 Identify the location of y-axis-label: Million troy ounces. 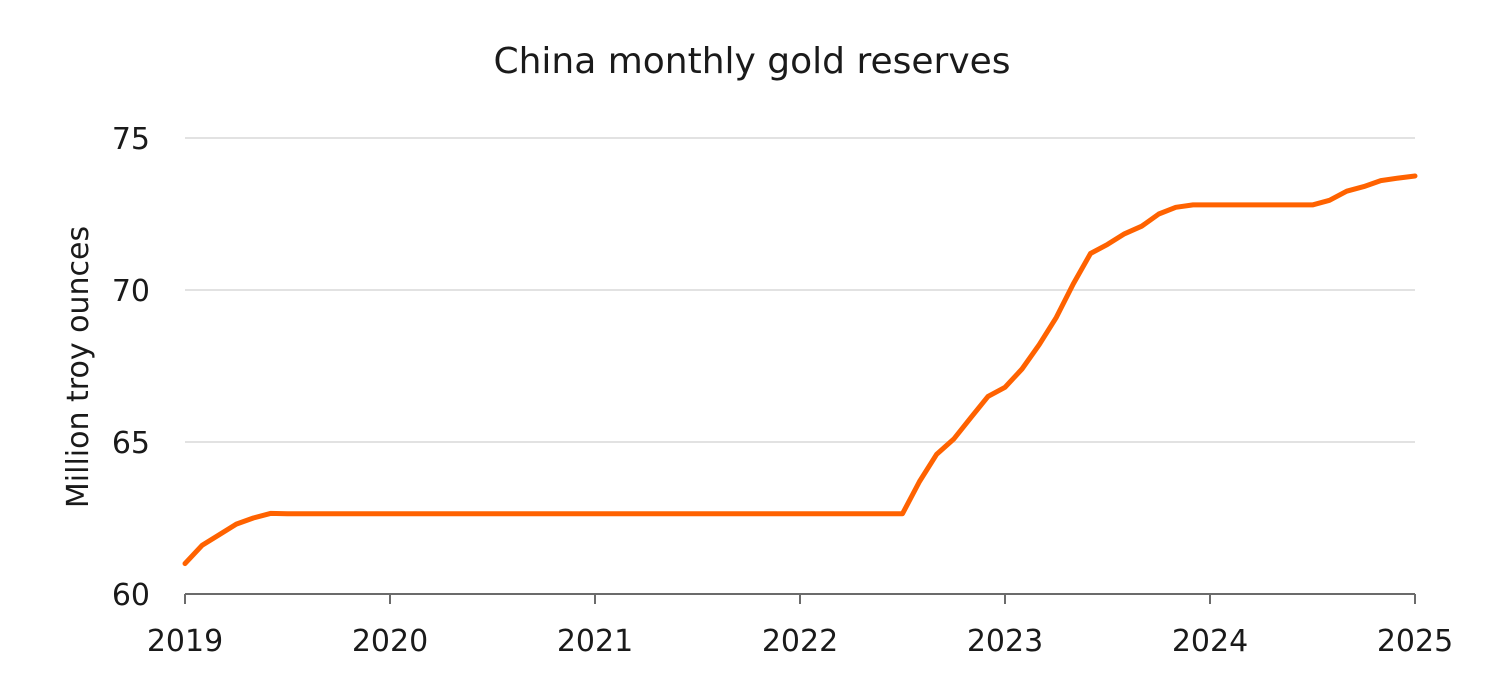
(78, 367).